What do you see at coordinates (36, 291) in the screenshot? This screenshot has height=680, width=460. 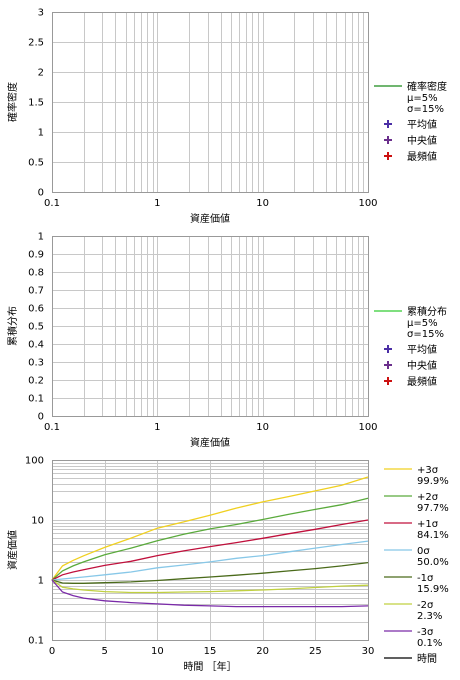 I see `y-tick-label: 0.7` at bounding box center [36, 291].